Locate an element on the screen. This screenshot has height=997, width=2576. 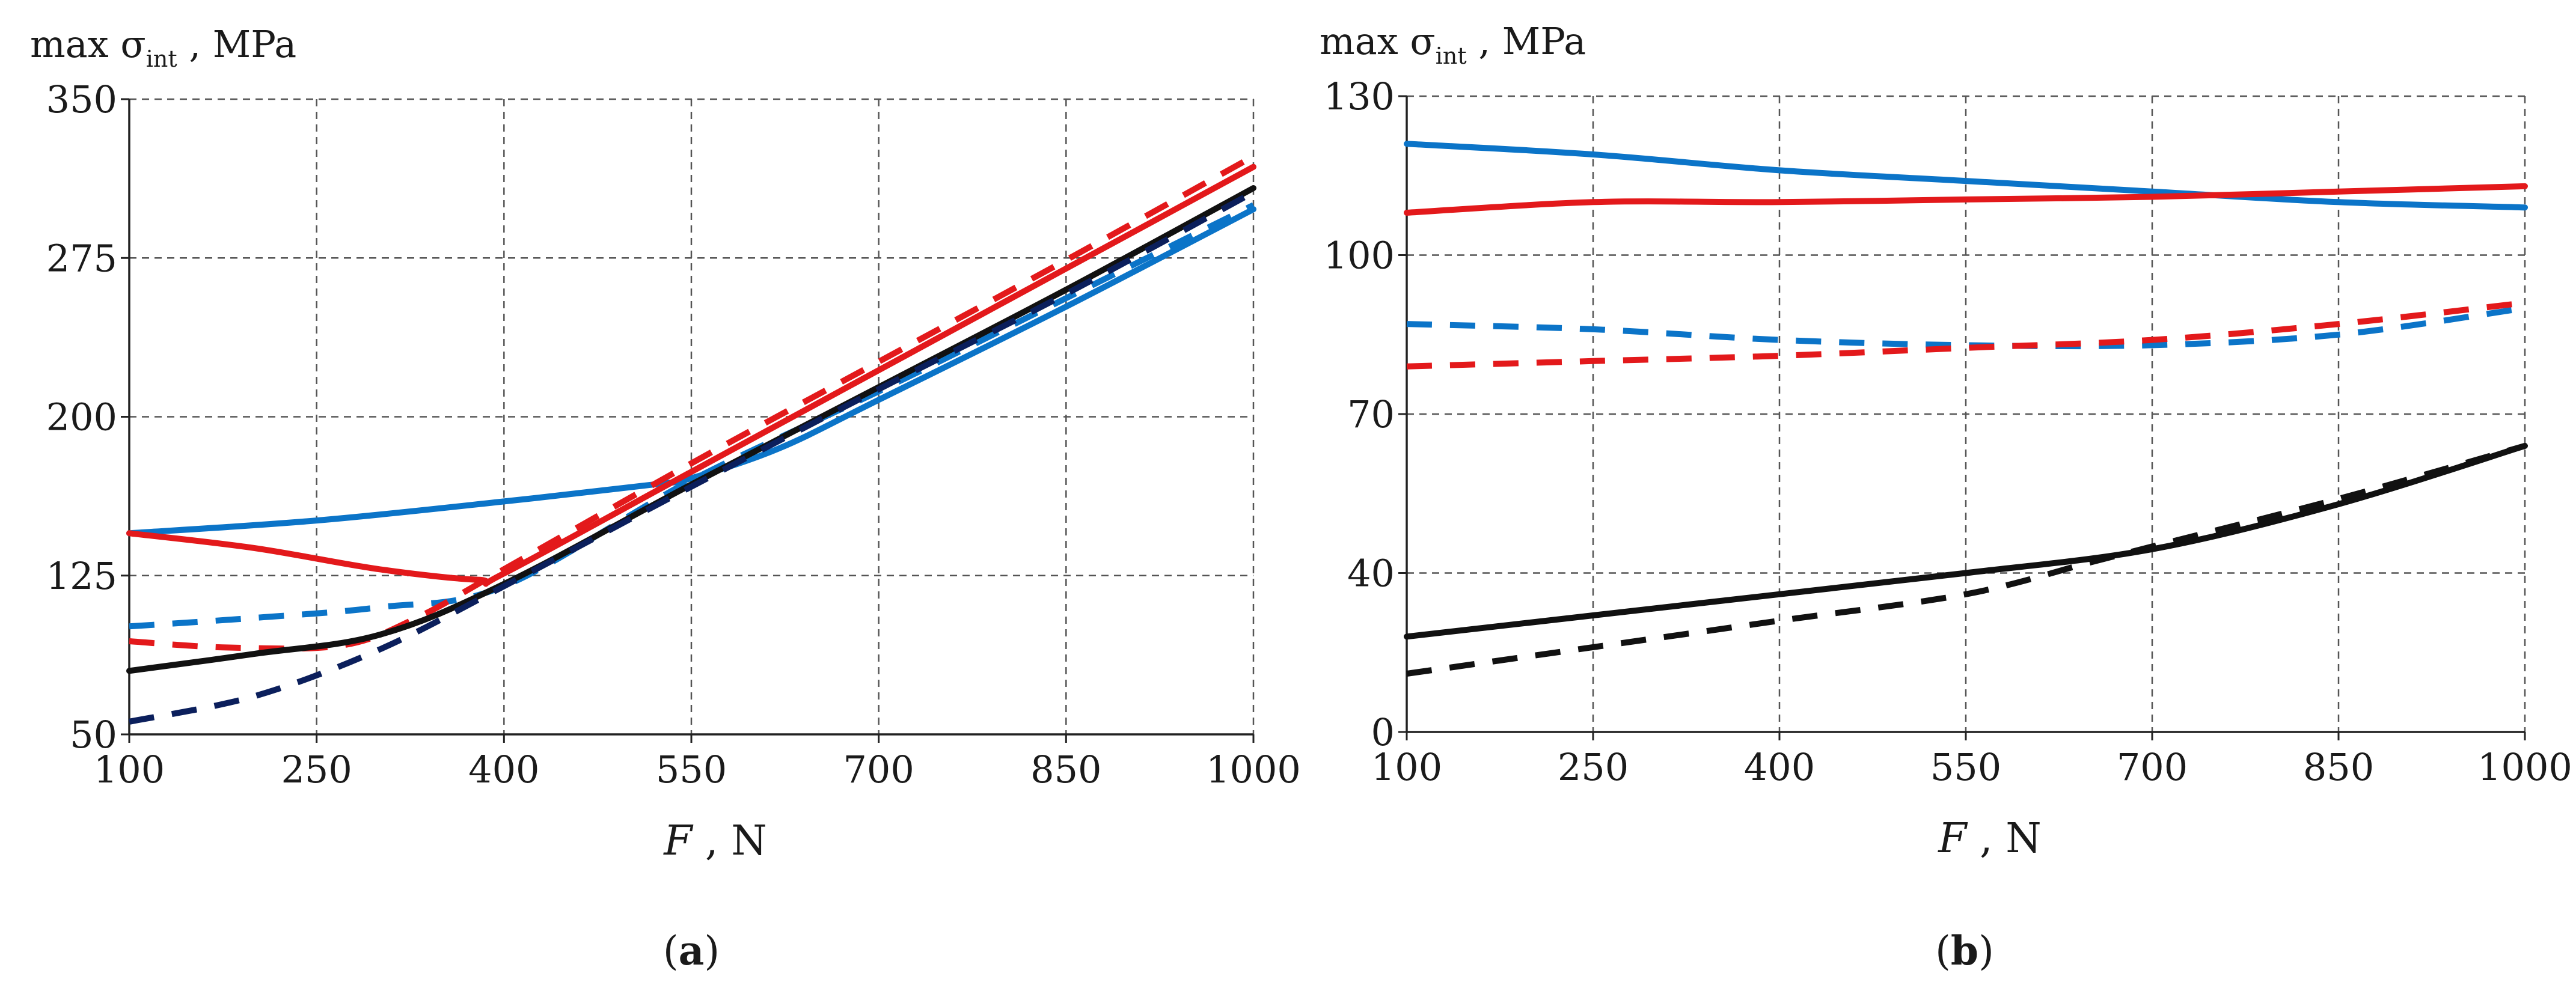
panel-caption: (b) is located at coordinates (1964, 950).